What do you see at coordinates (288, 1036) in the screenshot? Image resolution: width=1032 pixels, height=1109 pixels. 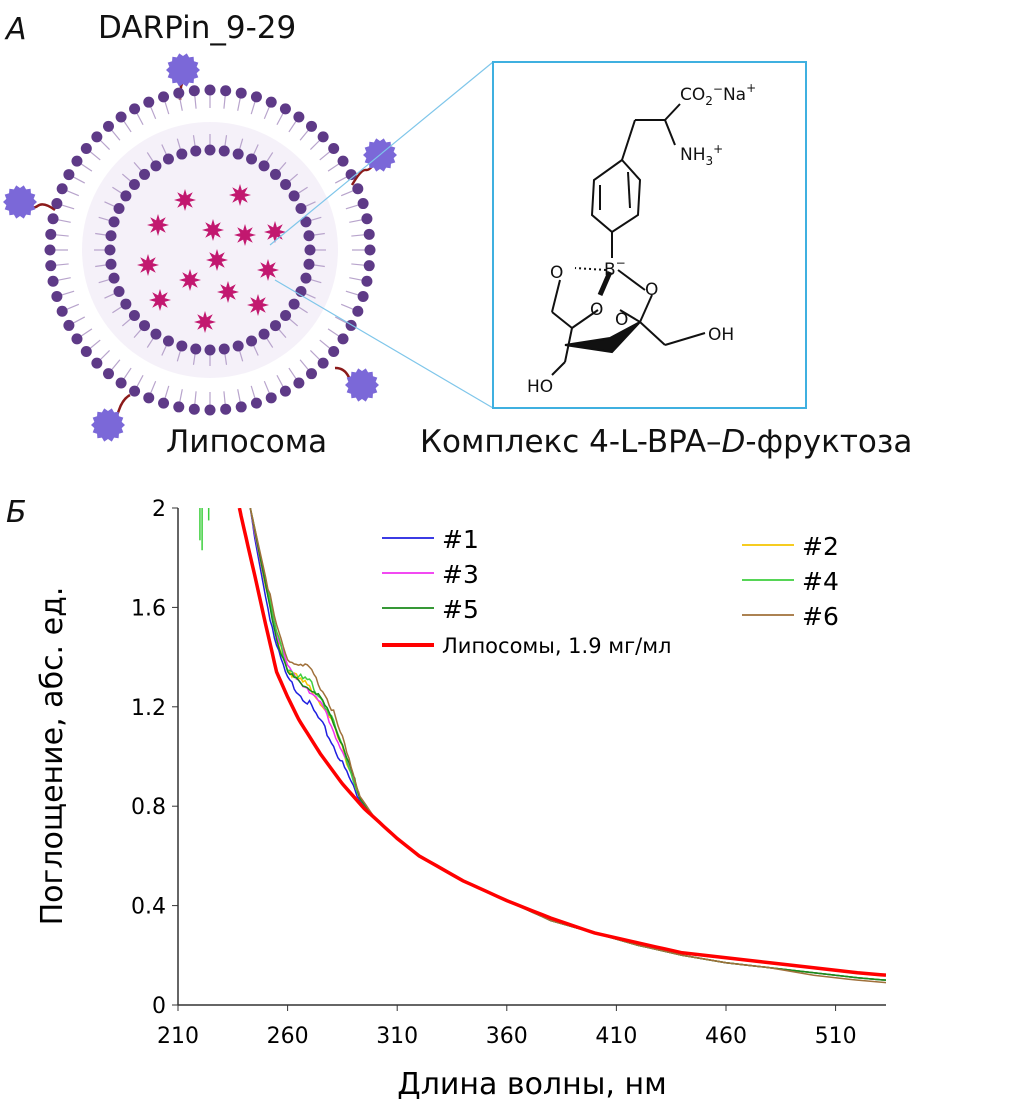 I see `x-tick-label: 260` at bounding box center [288, 1036].